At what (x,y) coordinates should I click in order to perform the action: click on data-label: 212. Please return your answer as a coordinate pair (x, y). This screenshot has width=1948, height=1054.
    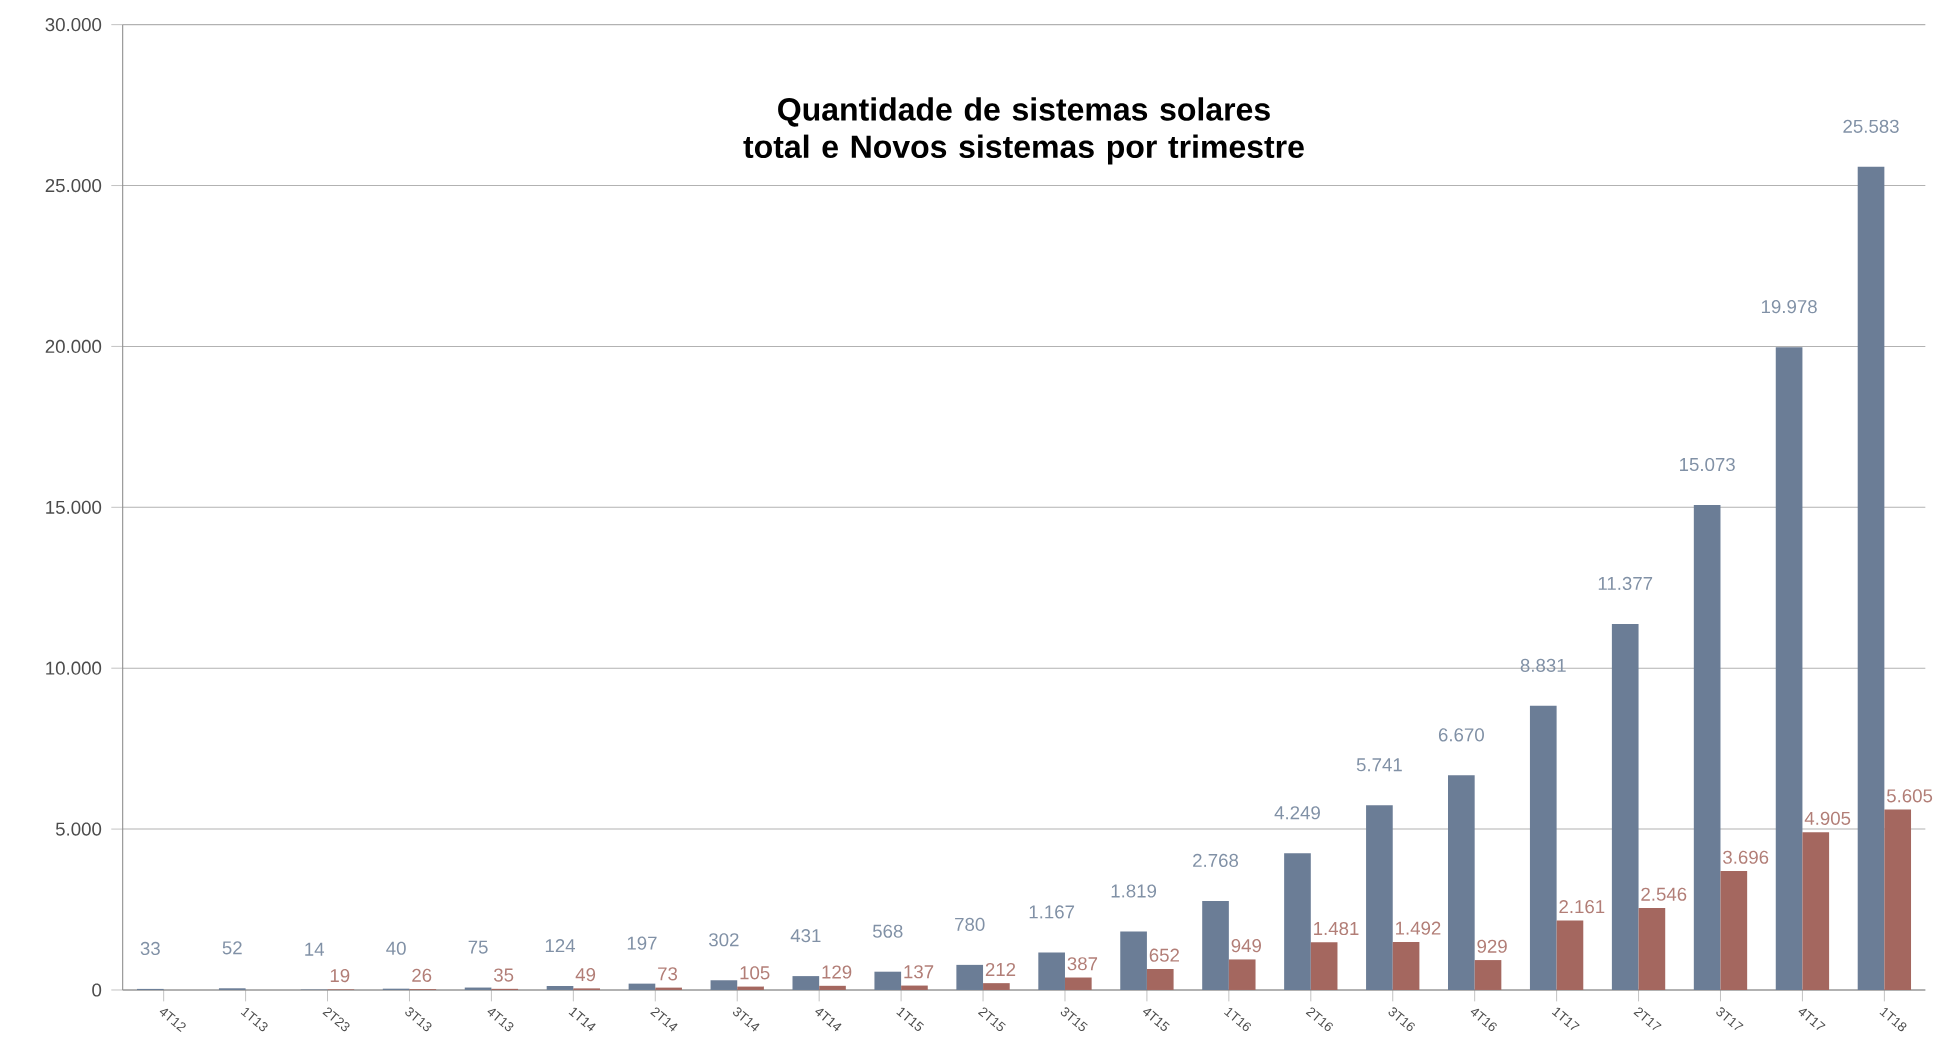
    Looking at the image, I should click on (1000, 969).